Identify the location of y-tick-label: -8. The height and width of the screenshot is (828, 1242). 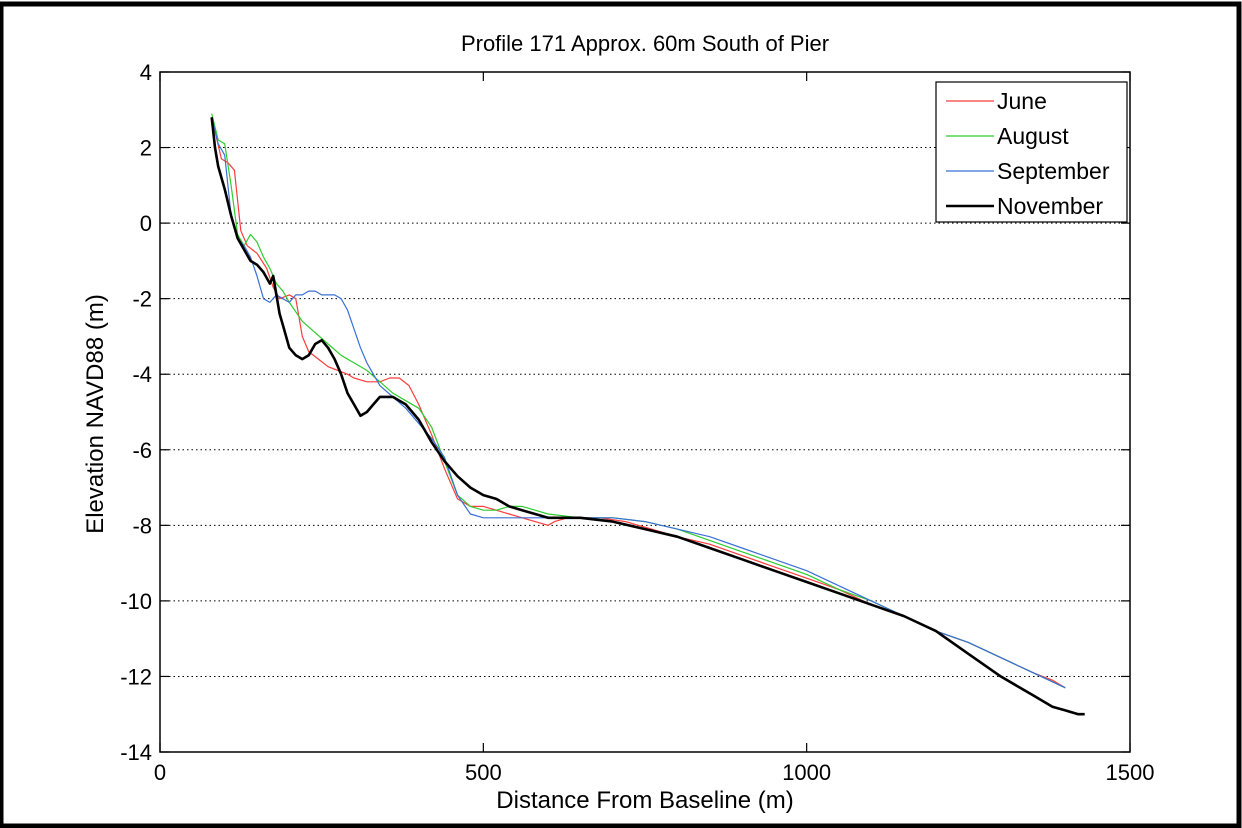
(142, 525).